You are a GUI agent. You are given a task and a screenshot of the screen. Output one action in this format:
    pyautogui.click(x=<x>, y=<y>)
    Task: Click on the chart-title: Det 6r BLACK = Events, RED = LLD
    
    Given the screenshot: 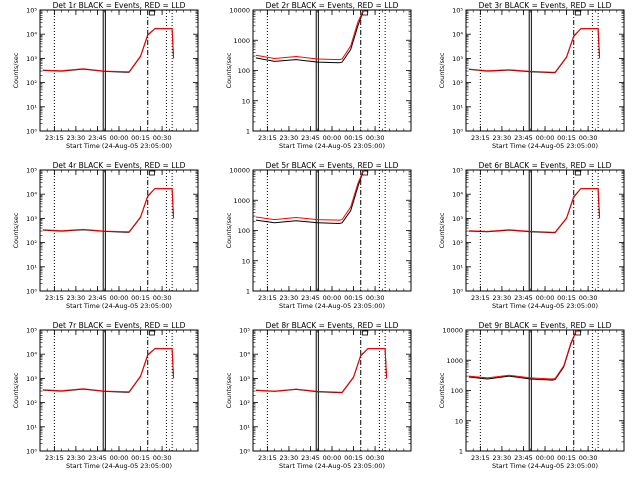 What is the action you would take?
    pyautogui.click(x=545, y=165)
    